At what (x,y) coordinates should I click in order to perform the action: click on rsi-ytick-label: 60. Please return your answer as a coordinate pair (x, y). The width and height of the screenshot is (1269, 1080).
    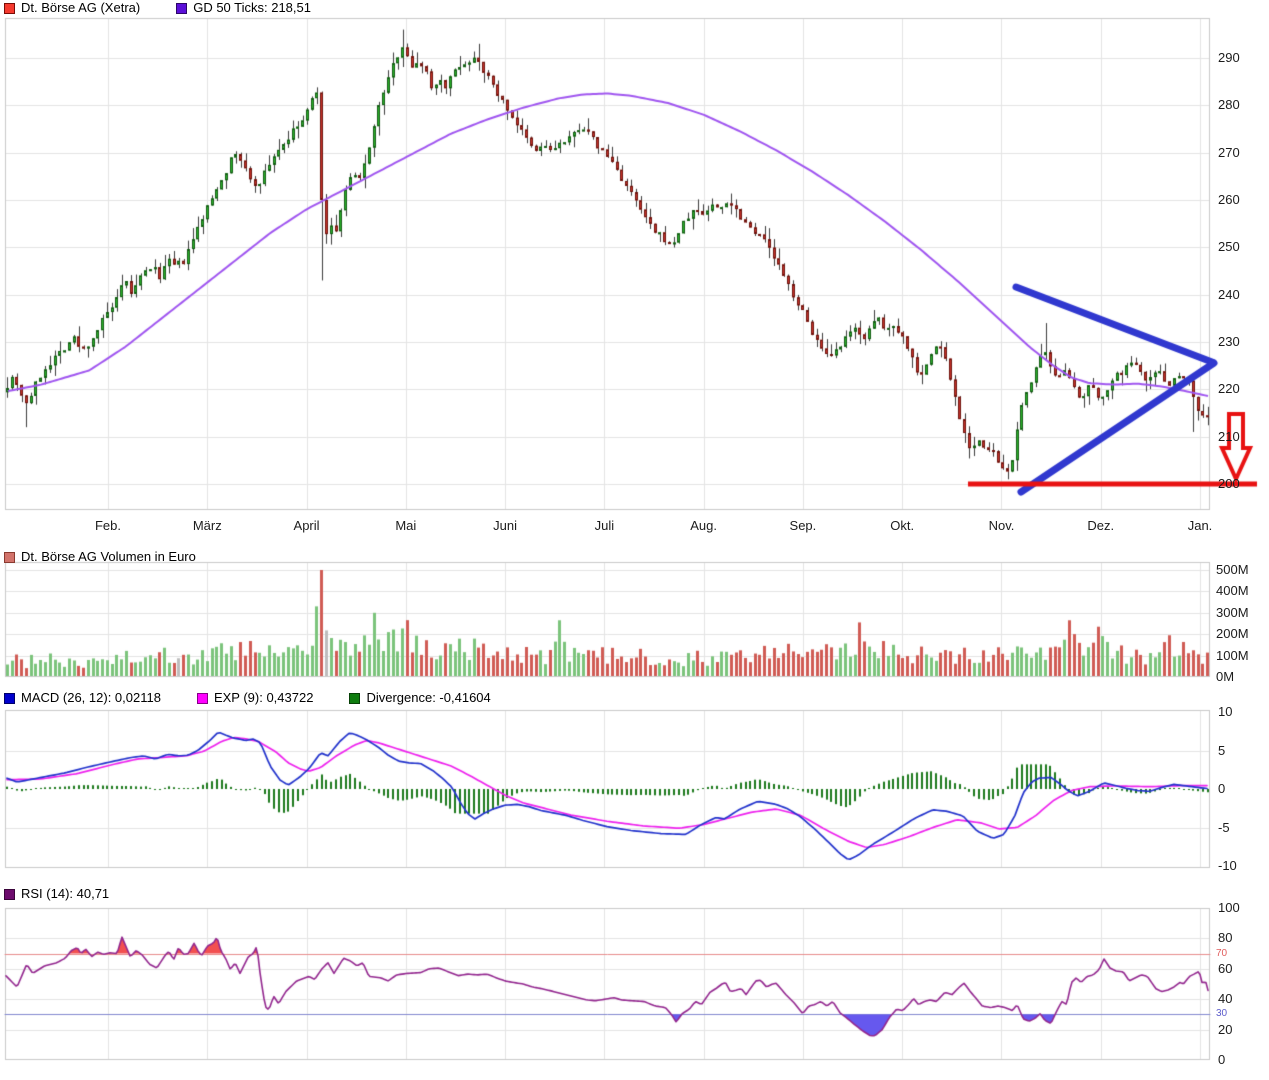
    Looking at the image, I should click on (1225, 968).